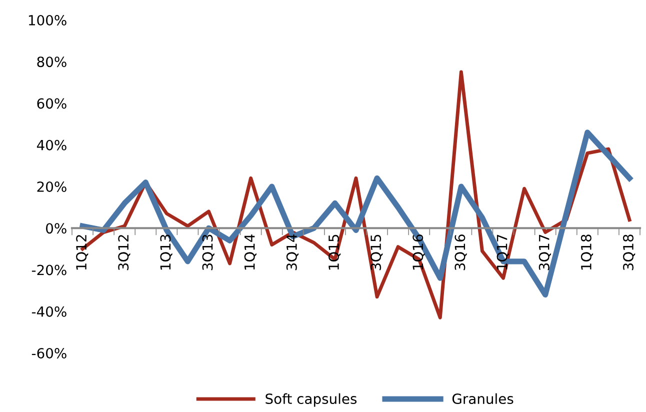 The image size is (646, 412). I want to click on legend-label: Granules, so click(483, 398).